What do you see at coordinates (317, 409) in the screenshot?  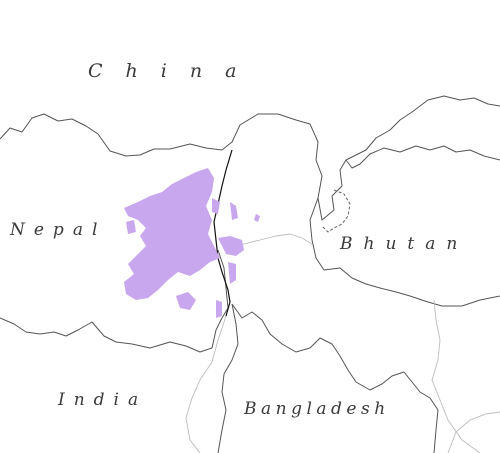 I see `label-bangladesh: Bangladesh` at bounding box center [317, 409].